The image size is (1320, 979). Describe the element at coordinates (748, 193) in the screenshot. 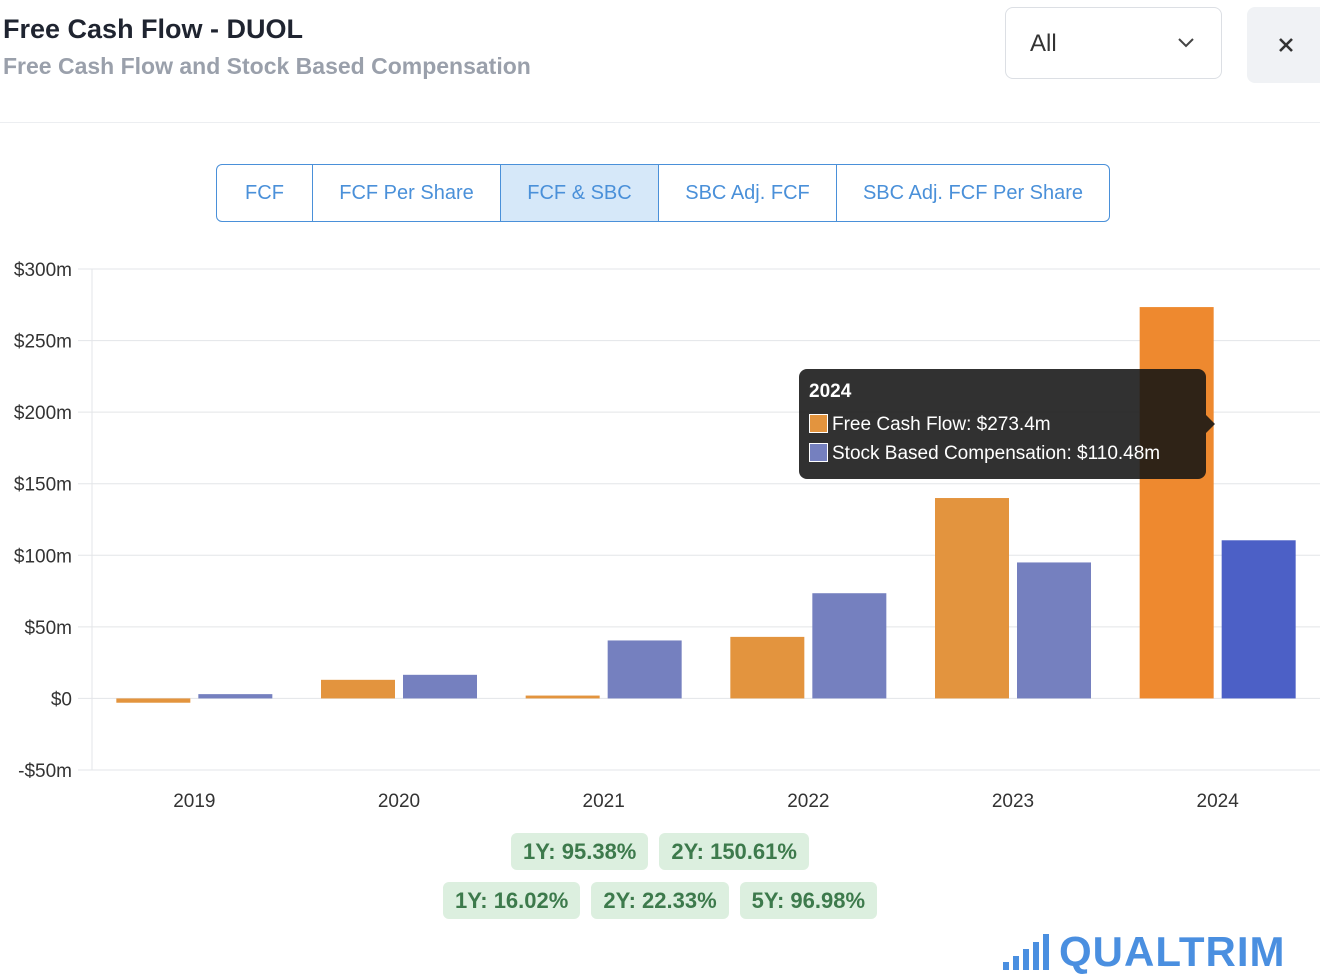

I see `tab-sbc-adj-fcf: SBC Adj. FCF` at that location.